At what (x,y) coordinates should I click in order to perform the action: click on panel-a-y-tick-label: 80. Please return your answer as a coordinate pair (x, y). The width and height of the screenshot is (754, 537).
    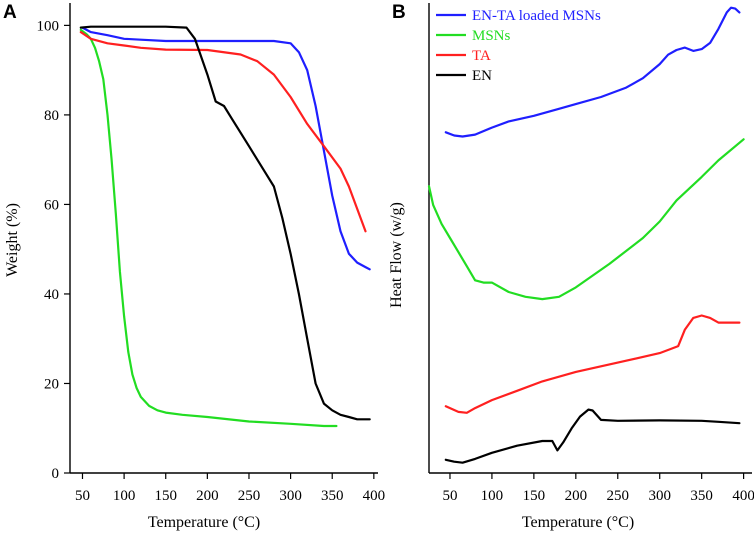
    Looking at the image, I should click on (51, 116).